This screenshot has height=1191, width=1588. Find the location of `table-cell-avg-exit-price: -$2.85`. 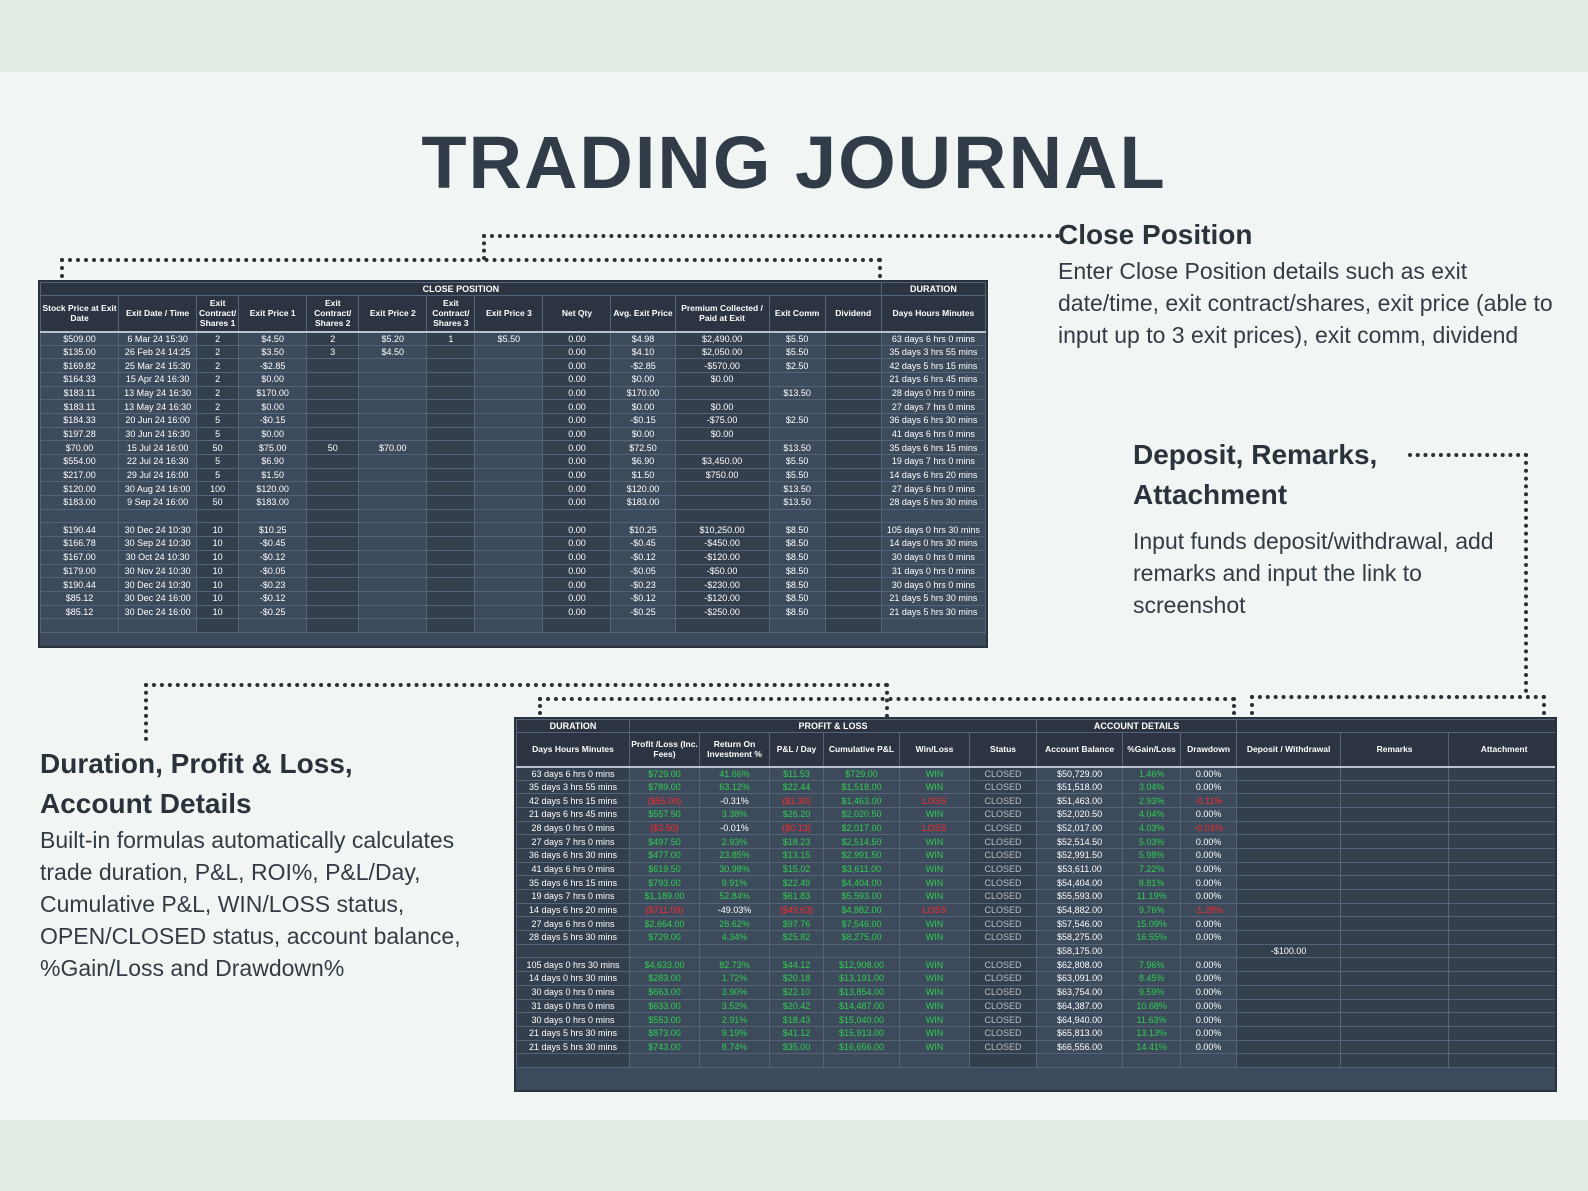

table-cell-avg-exit-price: -$2.85 is located at coordinates (643, 365).